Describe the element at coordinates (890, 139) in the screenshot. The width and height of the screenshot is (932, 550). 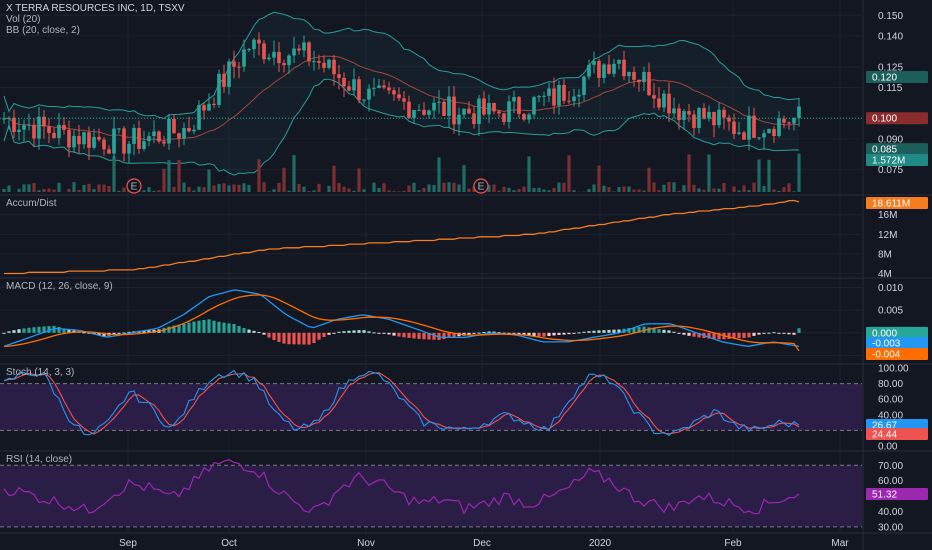
I see `price-axis-label: 0.090` at that location.